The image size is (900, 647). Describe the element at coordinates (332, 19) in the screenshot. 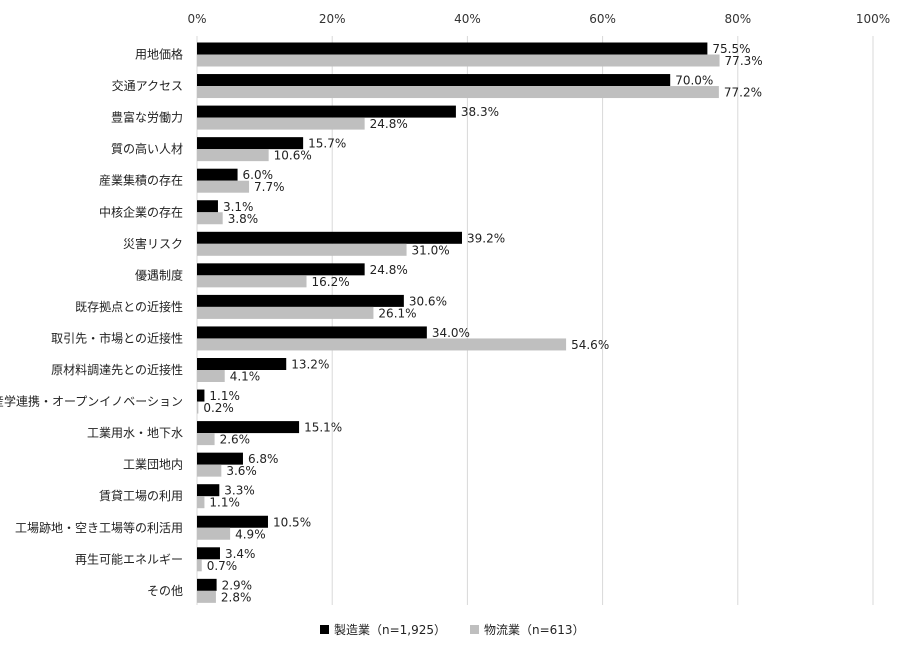

I see `x-tick-label: 20%` at that location.